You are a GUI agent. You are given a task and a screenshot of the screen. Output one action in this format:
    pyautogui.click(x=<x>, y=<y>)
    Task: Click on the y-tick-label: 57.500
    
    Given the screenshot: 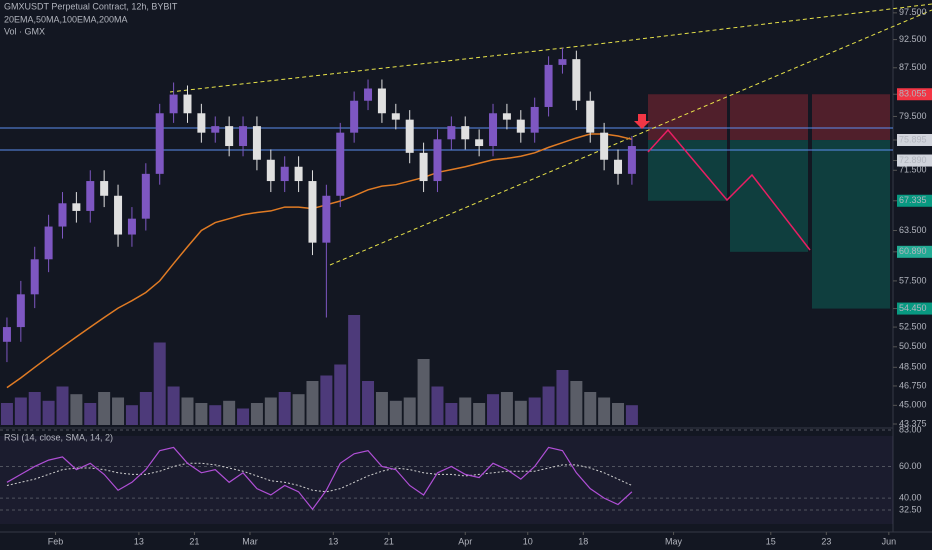 What is the action you would take?
    pyautogui.click(x=913, y=280)
    